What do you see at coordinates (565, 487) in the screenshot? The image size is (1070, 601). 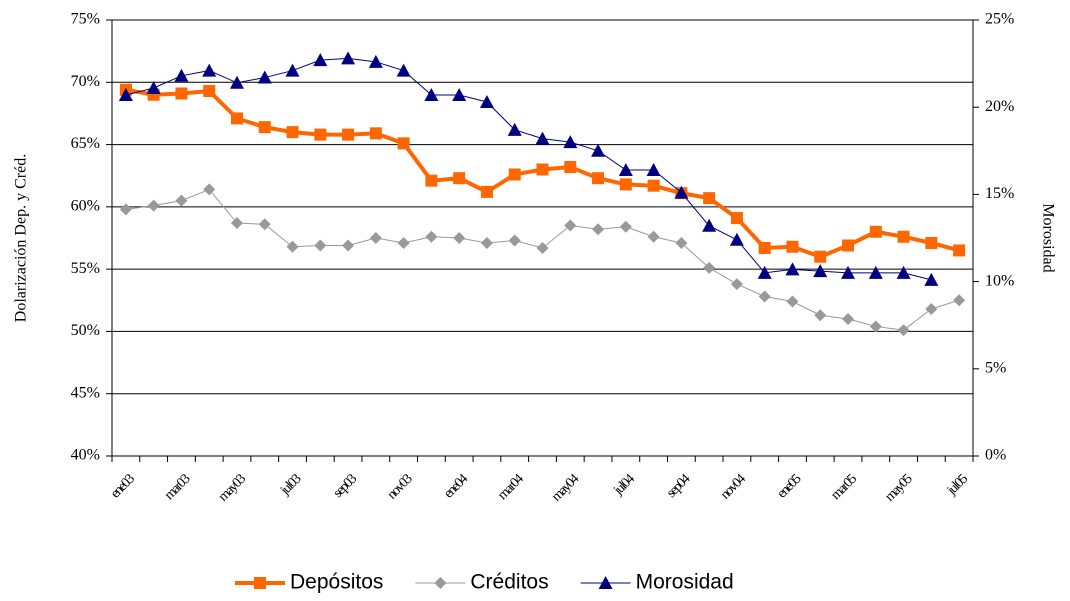 I see `x-tick-label: may04` at bounding box center [565, 487].